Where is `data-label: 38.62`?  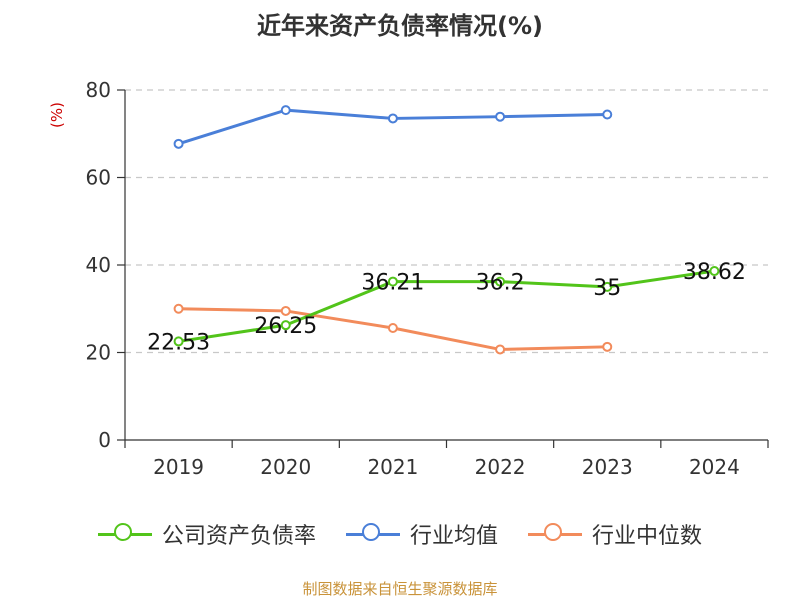 data-label: 38.62 is located at coordinates (714, 272).